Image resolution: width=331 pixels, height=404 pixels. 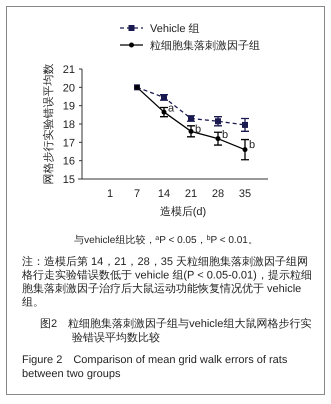 What do you see at coordinates (155, 367) in the screenshot?
I see `text: Figure 2 Comparison of mean grid walk errors of rats between two groups` at bounding box center [155, 367].